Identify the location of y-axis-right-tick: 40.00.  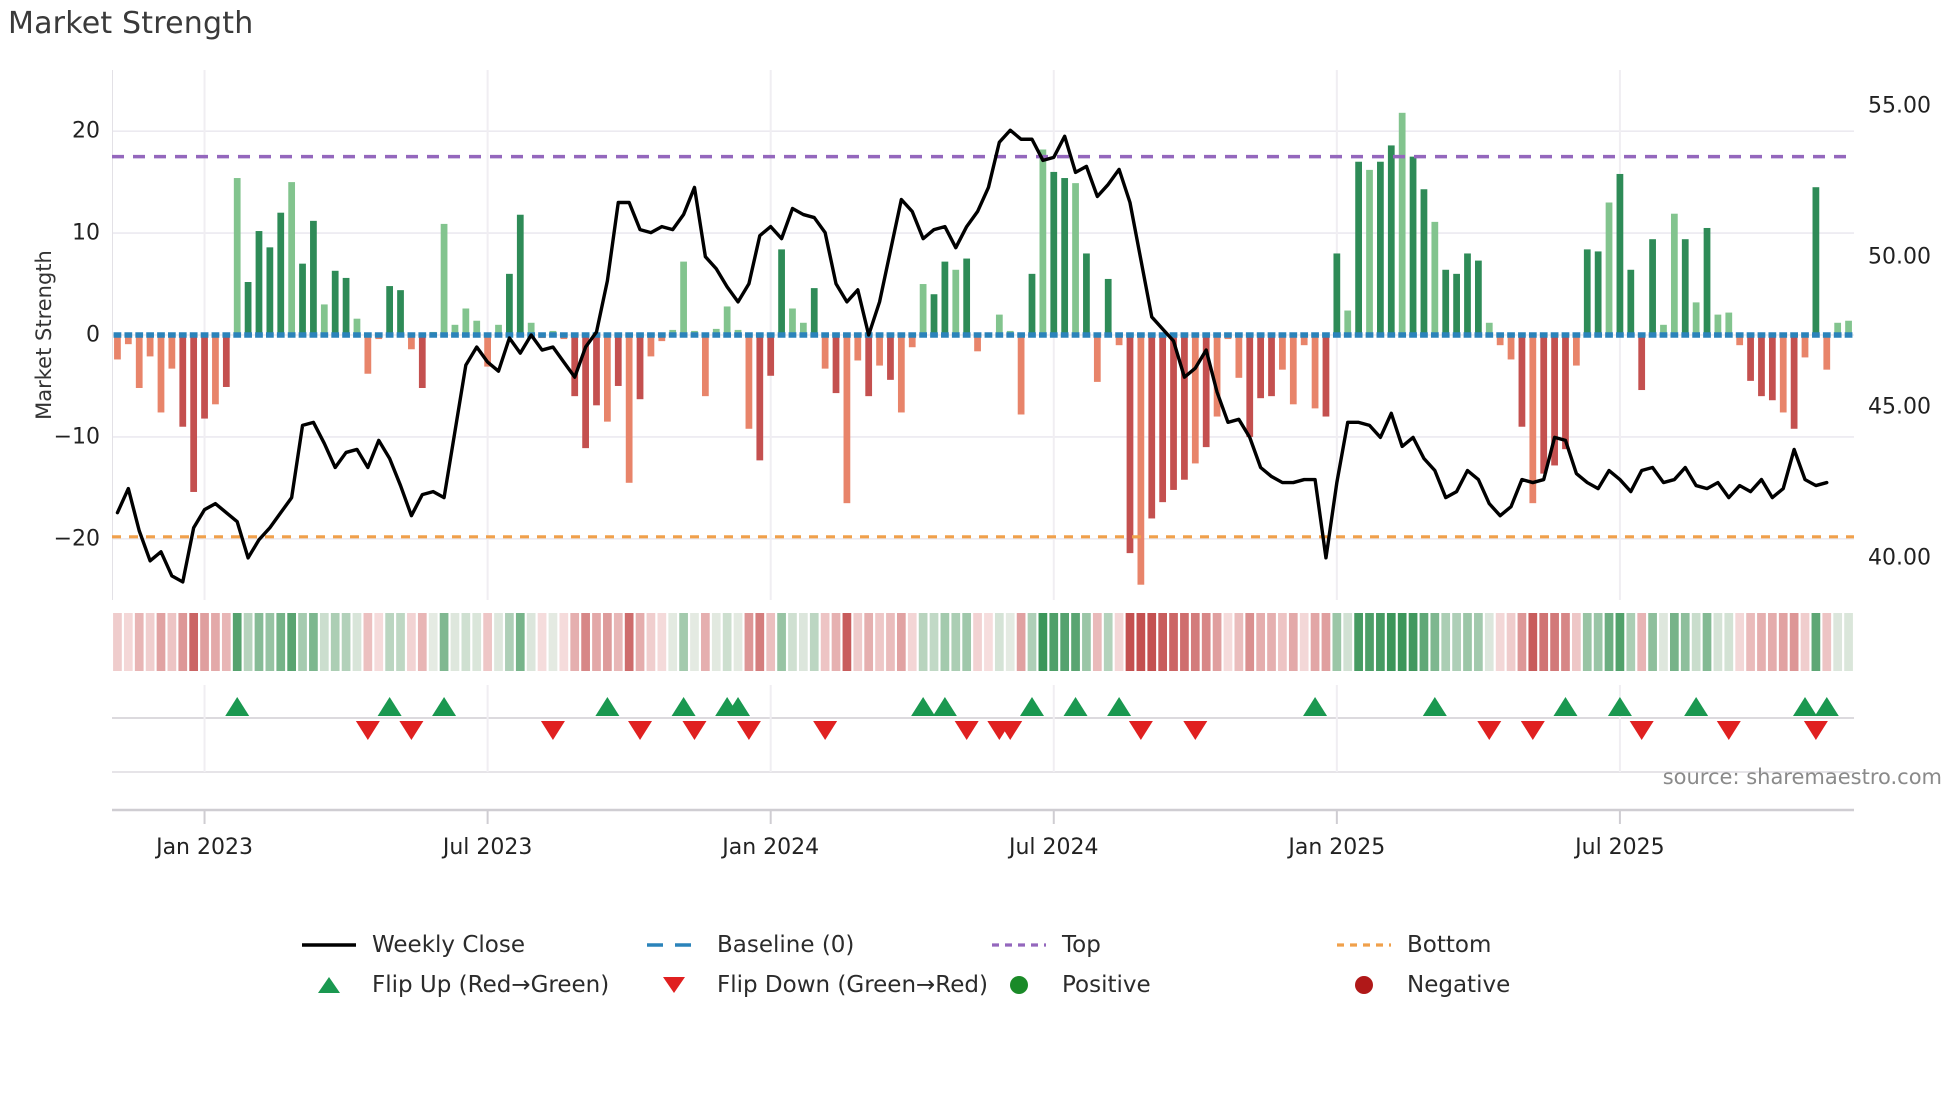
(1899, 558).